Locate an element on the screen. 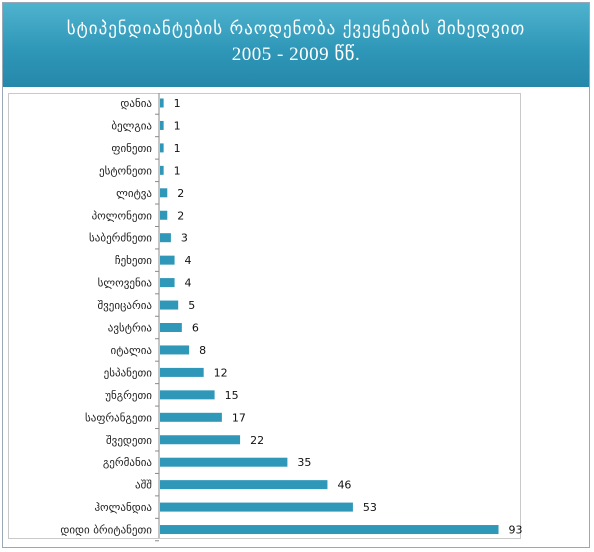 The width and height of the screenshot is (594, 552). category-label: აშშ is located at coordinates (143, 485).